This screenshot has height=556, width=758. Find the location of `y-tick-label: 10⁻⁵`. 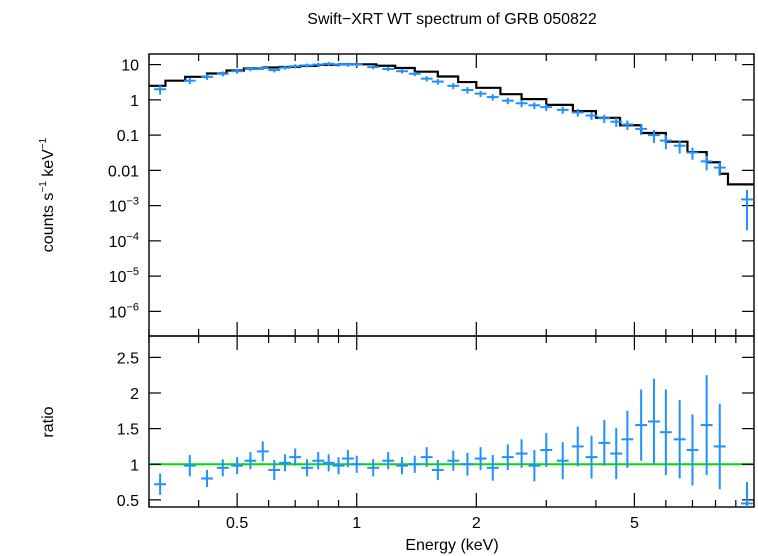

y-tick-label: 10⁻⁵ is located at coordinates (124, 276).